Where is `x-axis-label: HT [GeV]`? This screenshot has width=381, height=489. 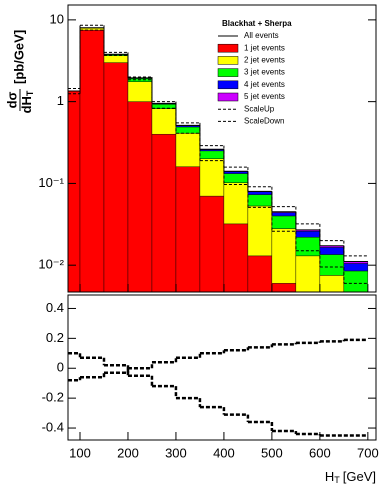
x-axis-label: HT [GeV] is located at coordinates (350, 477).